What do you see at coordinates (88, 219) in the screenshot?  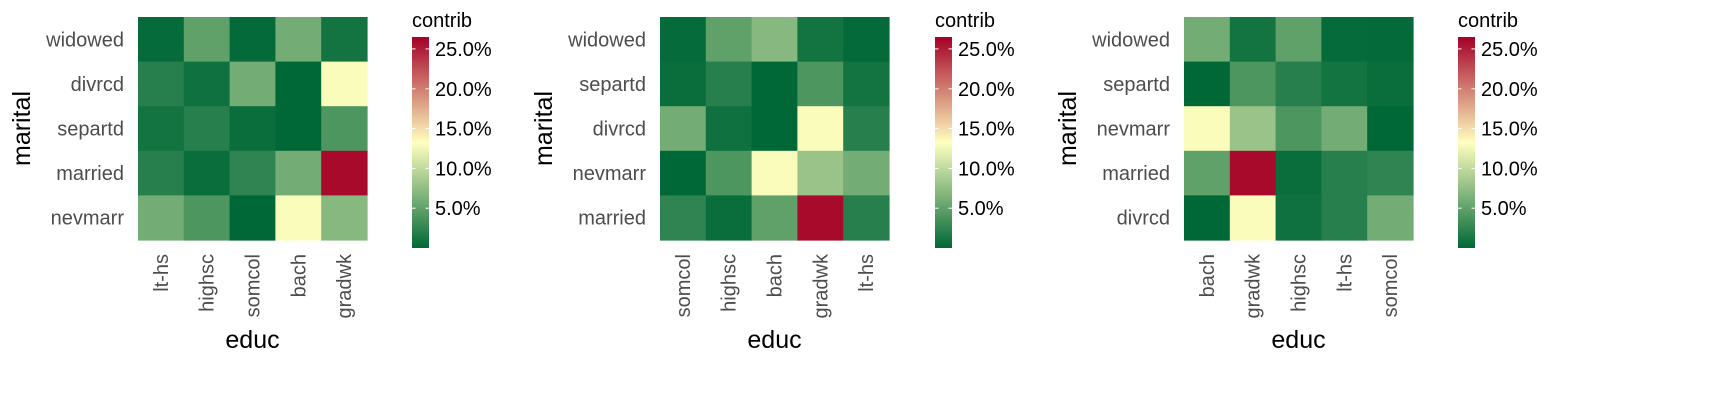 I see `y-tick-label: nevmarr` at bounding box center [88, 219].